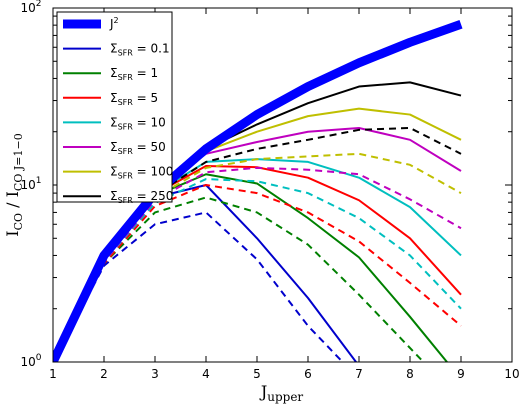 This screenshot has width=520, height=405. I want to click on legend-label-value: = 50, so click(149, 147).